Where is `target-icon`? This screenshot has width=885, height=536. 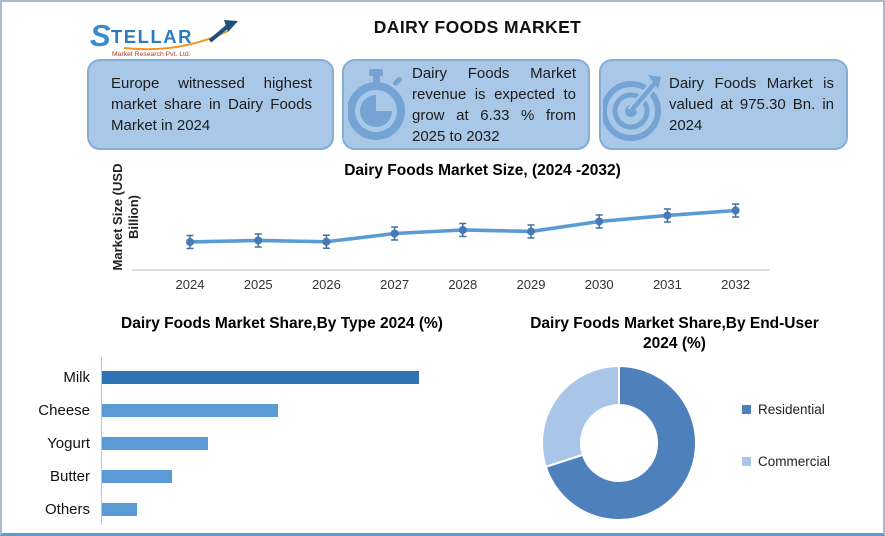 target-icon is located at coordinates (634, 105).